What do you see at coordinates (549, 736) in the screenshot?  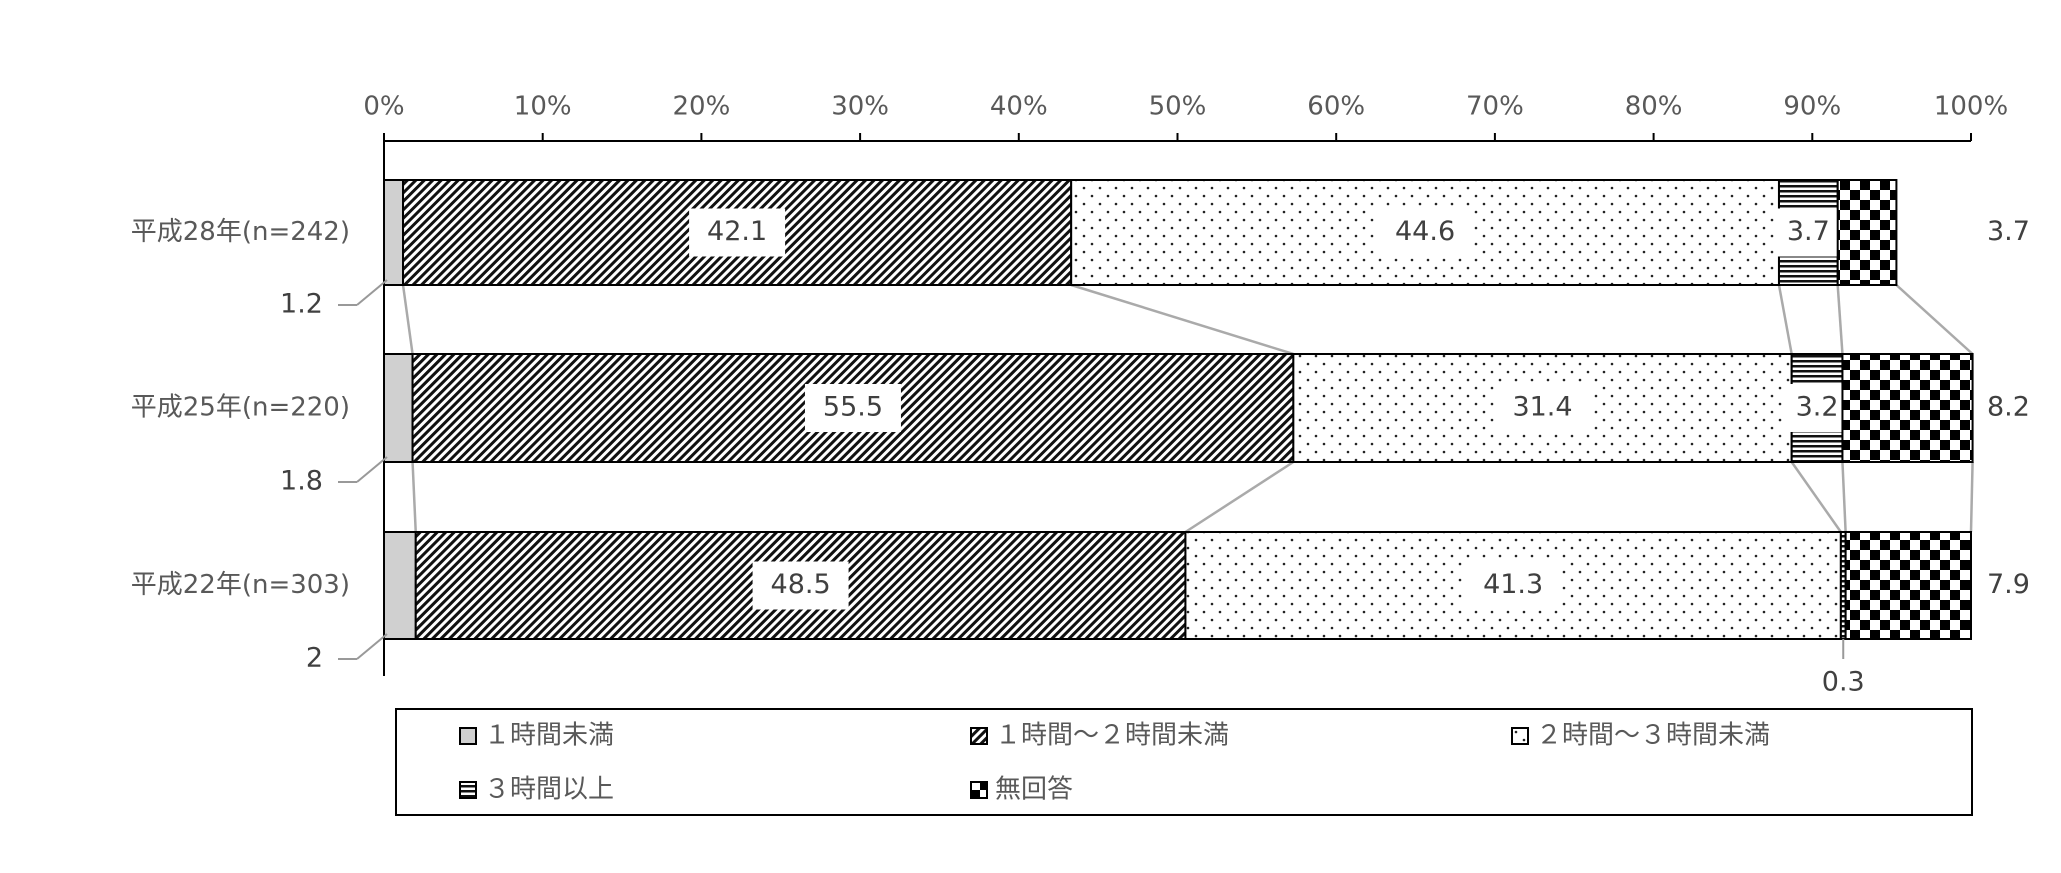 I see `legend-label: １時間未満` at bounding box center [549, 736].